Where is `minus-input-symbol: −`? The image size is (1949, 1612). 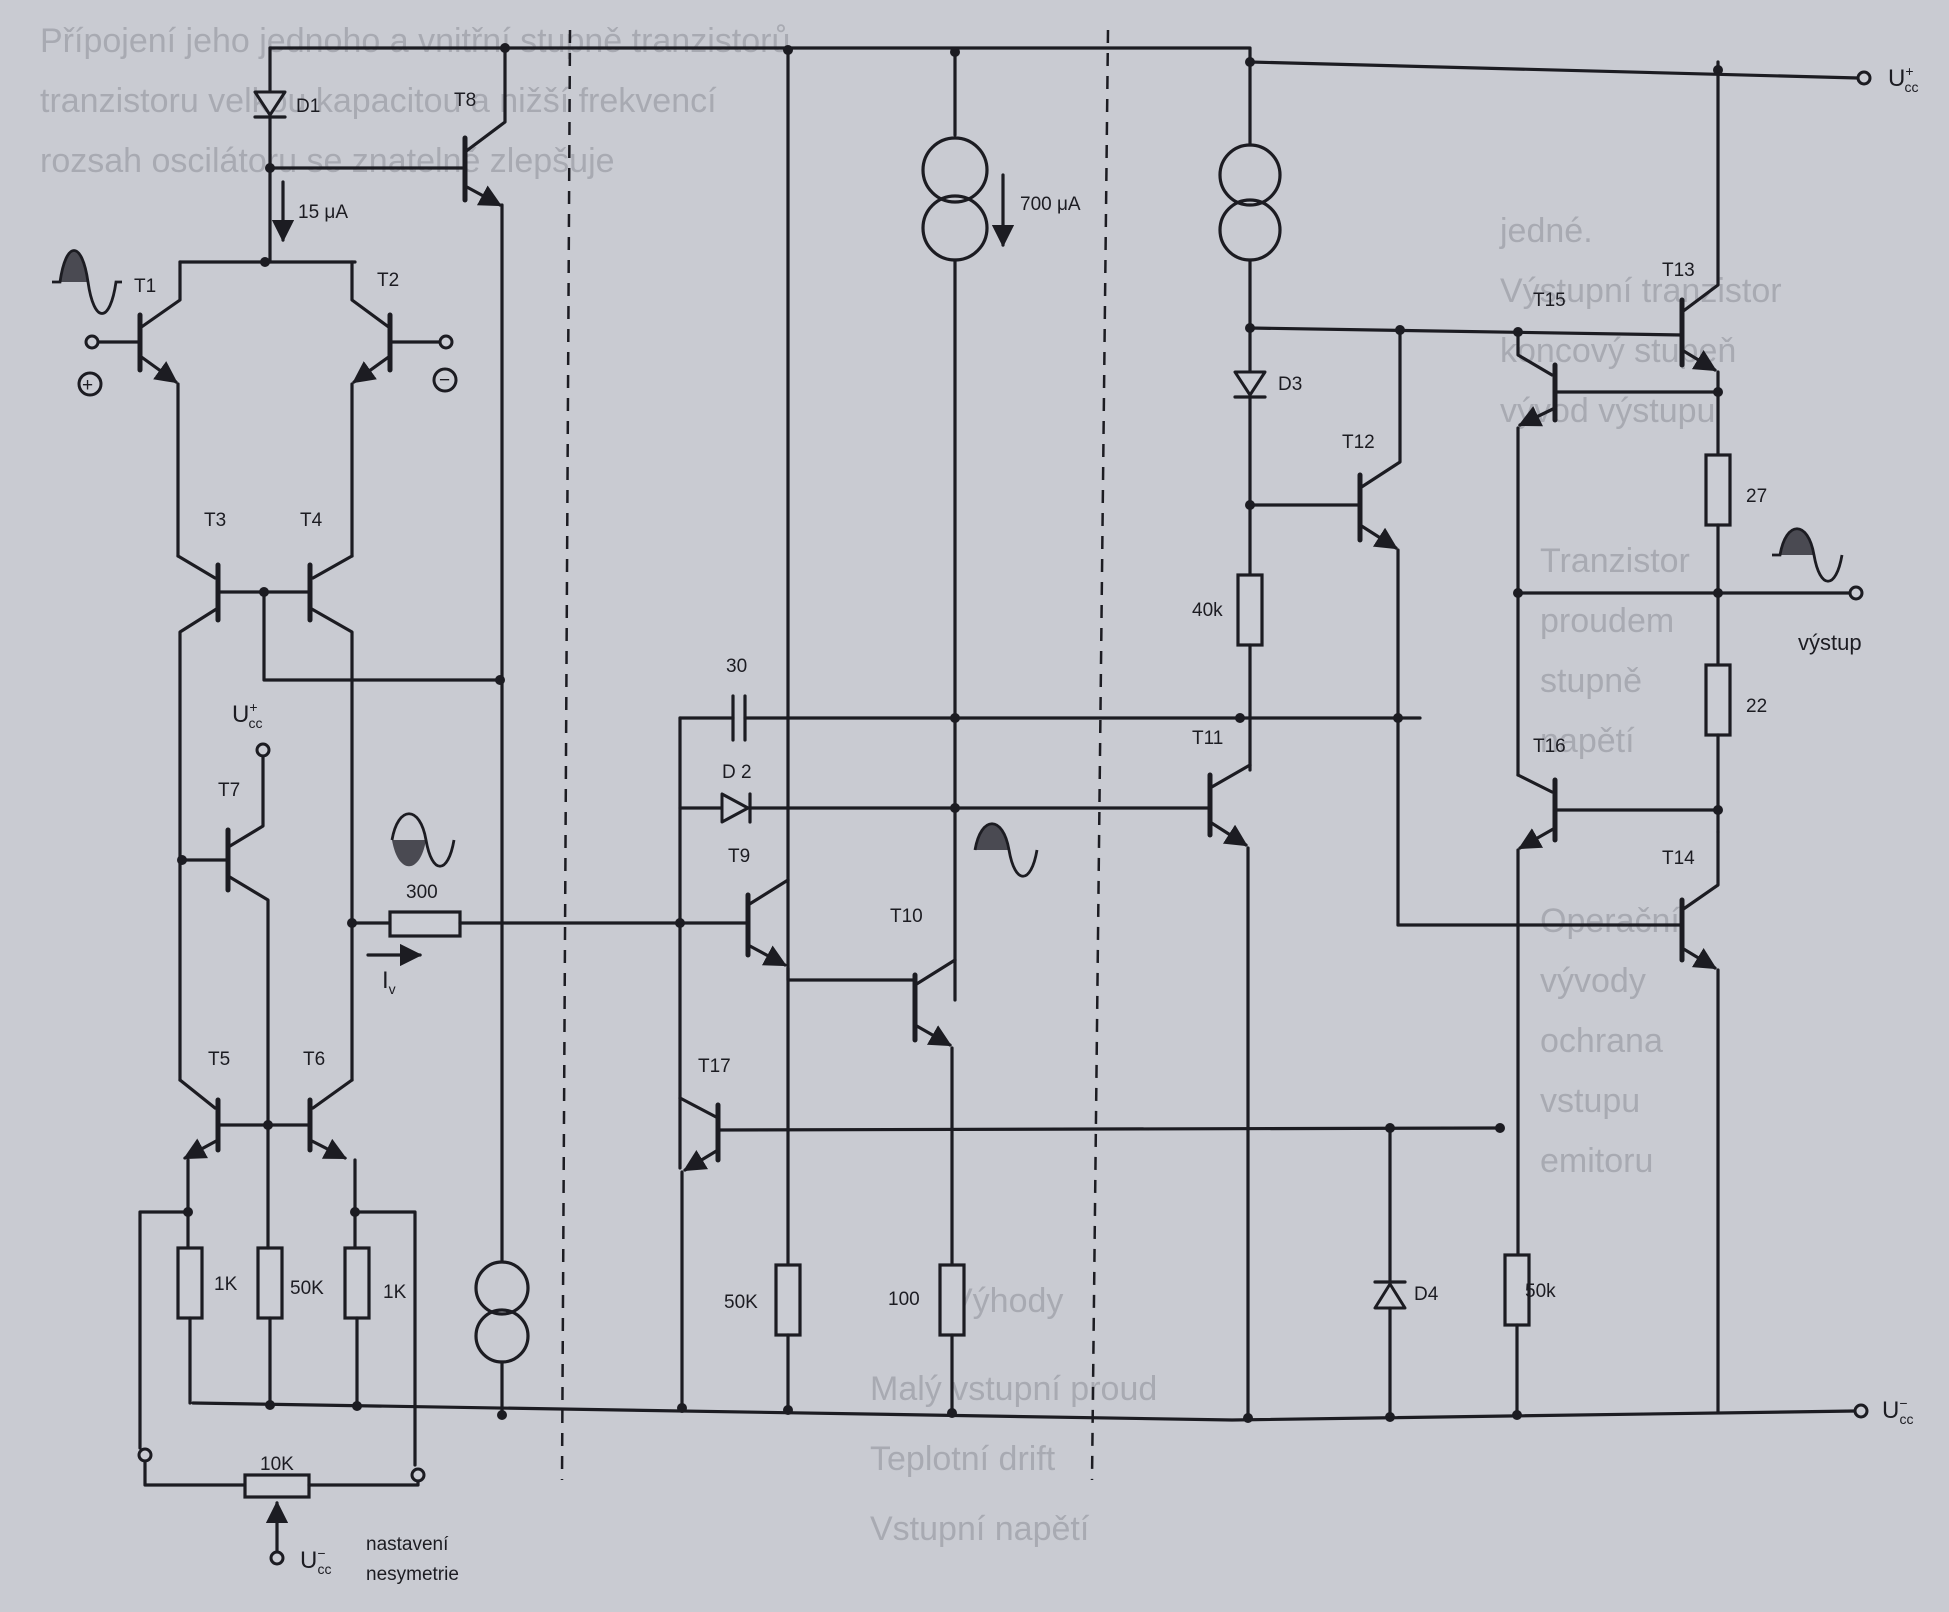
minus-input-symbol: − is located at coordinates (445, 380).